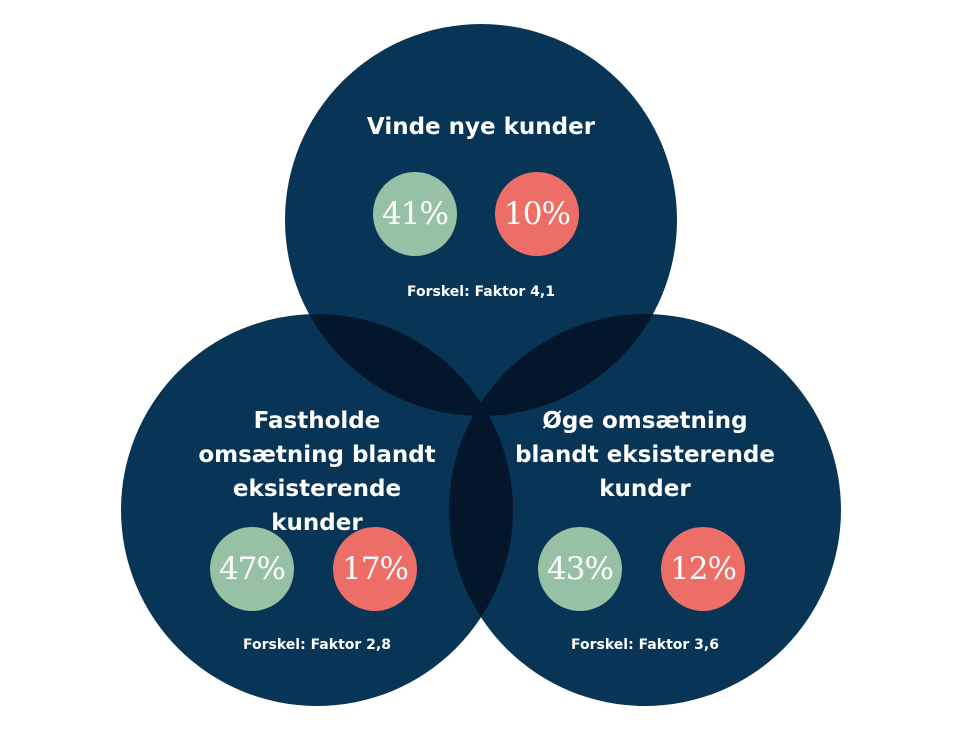 The width and height of the screenshot is (963, 741). I want to click on negative-percentage: 12%, so click(703, 569).